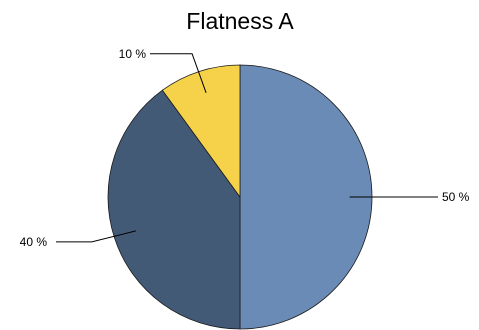  What do you see at coordinates (456, 197) in the screenshot?
I see `slice-label-50: 50 %` at bounding box center [456, 197].